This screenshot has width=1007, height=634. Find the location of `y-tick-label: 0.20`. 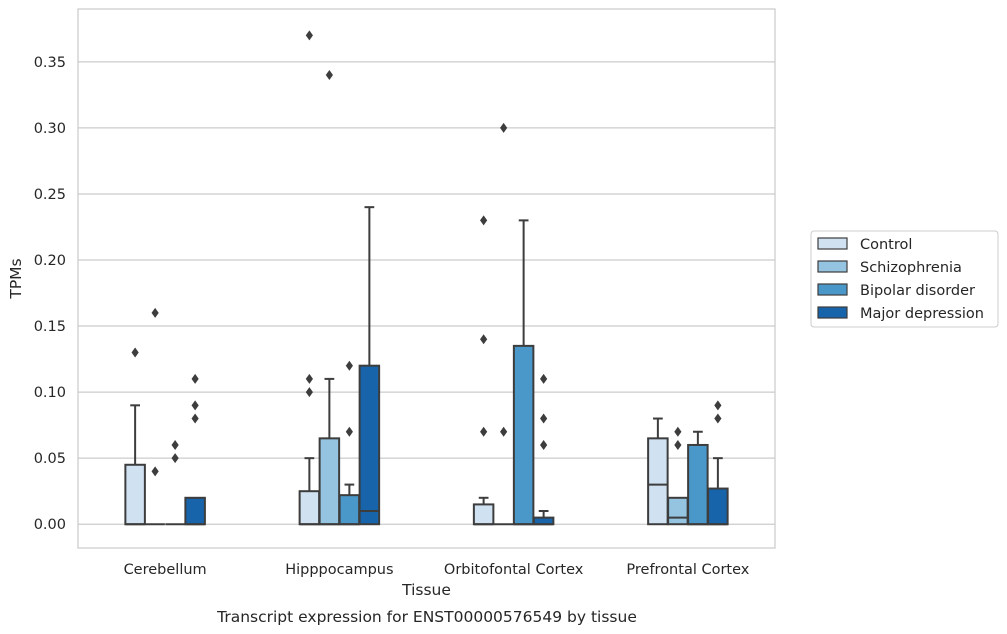

y-tick-label: 0.20 is located at coordinates (50, 261).